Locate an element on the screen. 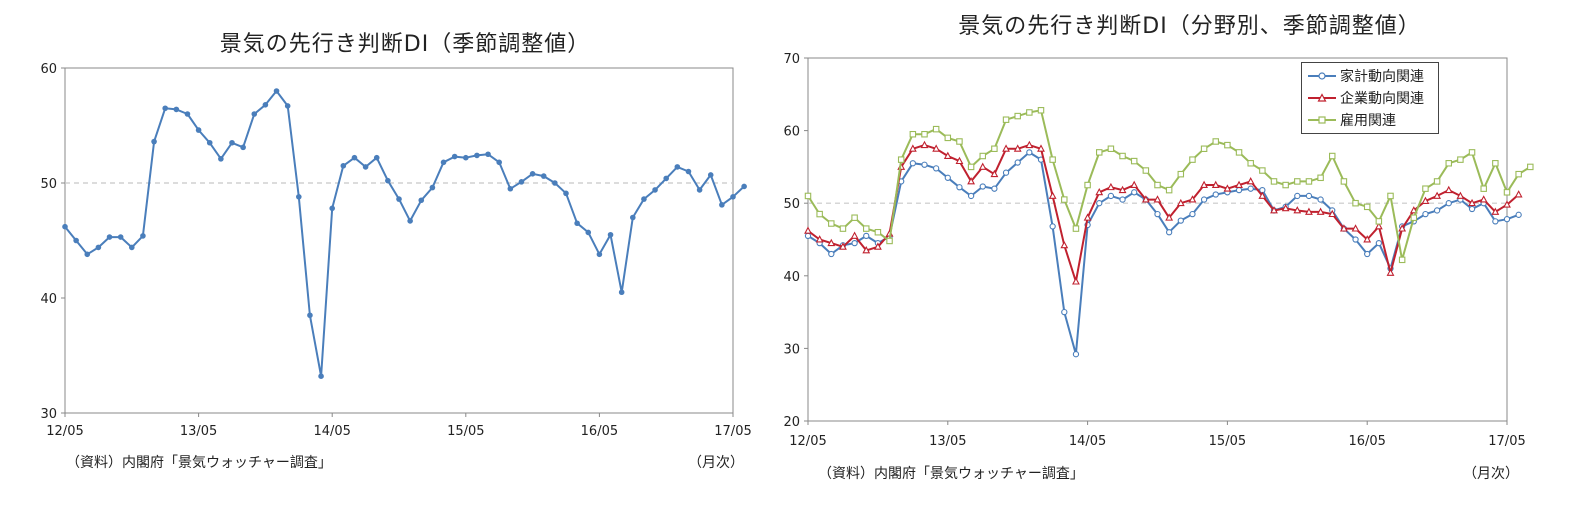  y-tick-label: 30 is located at coordinates (48, 414).